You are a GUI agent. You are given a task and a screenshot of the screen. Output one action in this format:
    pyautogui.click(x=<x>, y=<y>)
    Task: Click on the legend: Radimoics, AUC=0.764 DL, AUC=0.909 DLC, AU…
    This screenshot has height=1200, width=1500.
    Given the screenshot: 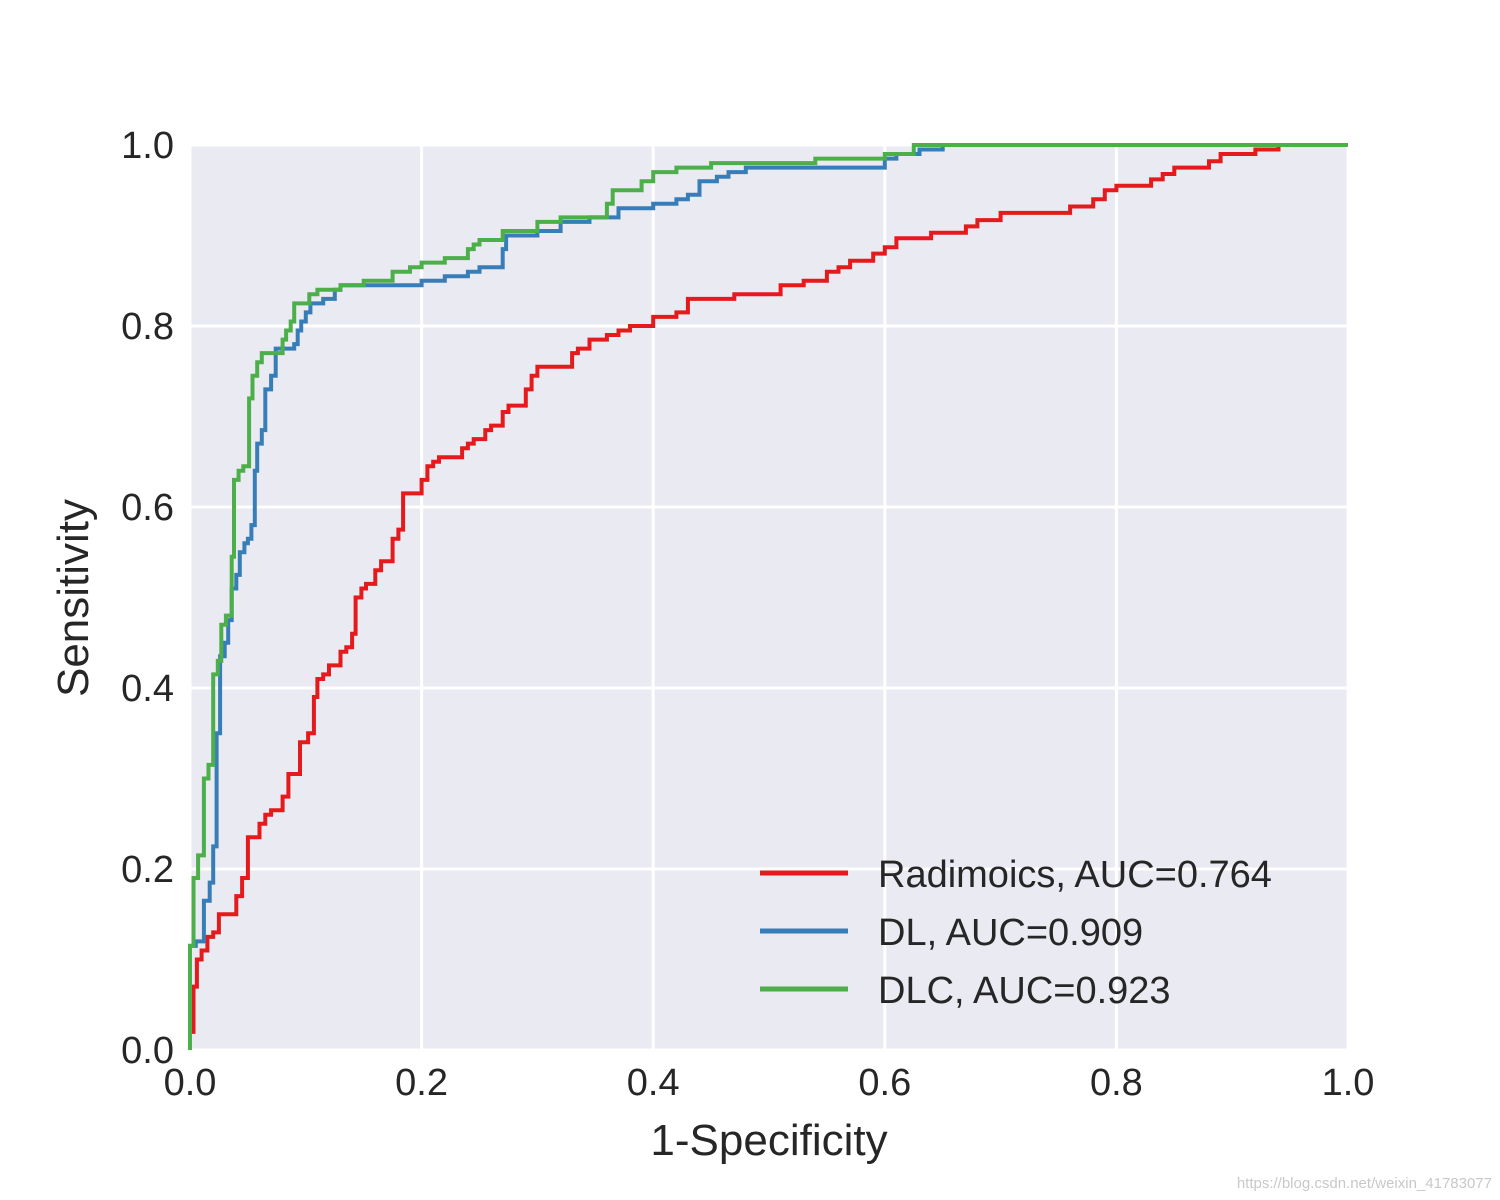 What is the action you would take?
    pyautogui.click(x=1016, y=933)
    